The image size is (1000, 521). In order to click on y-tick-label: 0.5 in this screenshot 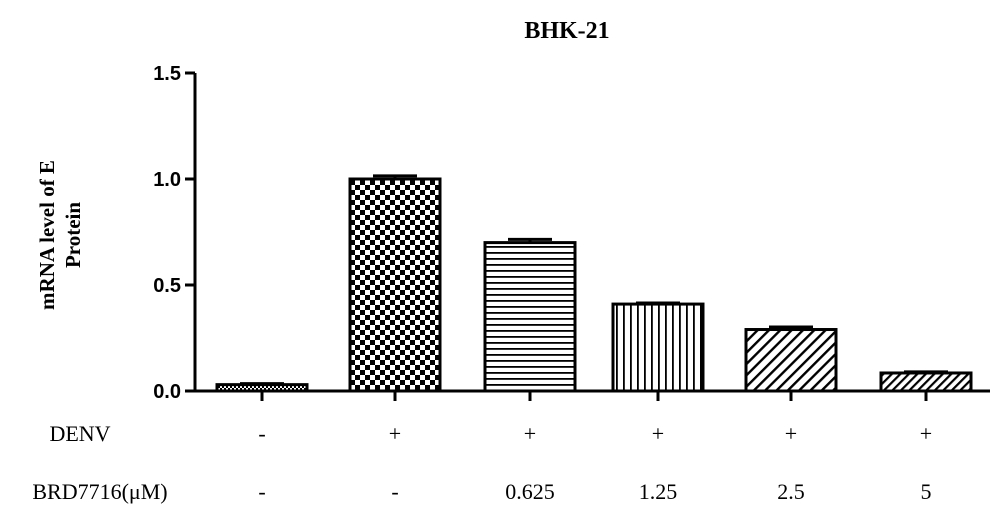, I will do `click(167, 286)`.